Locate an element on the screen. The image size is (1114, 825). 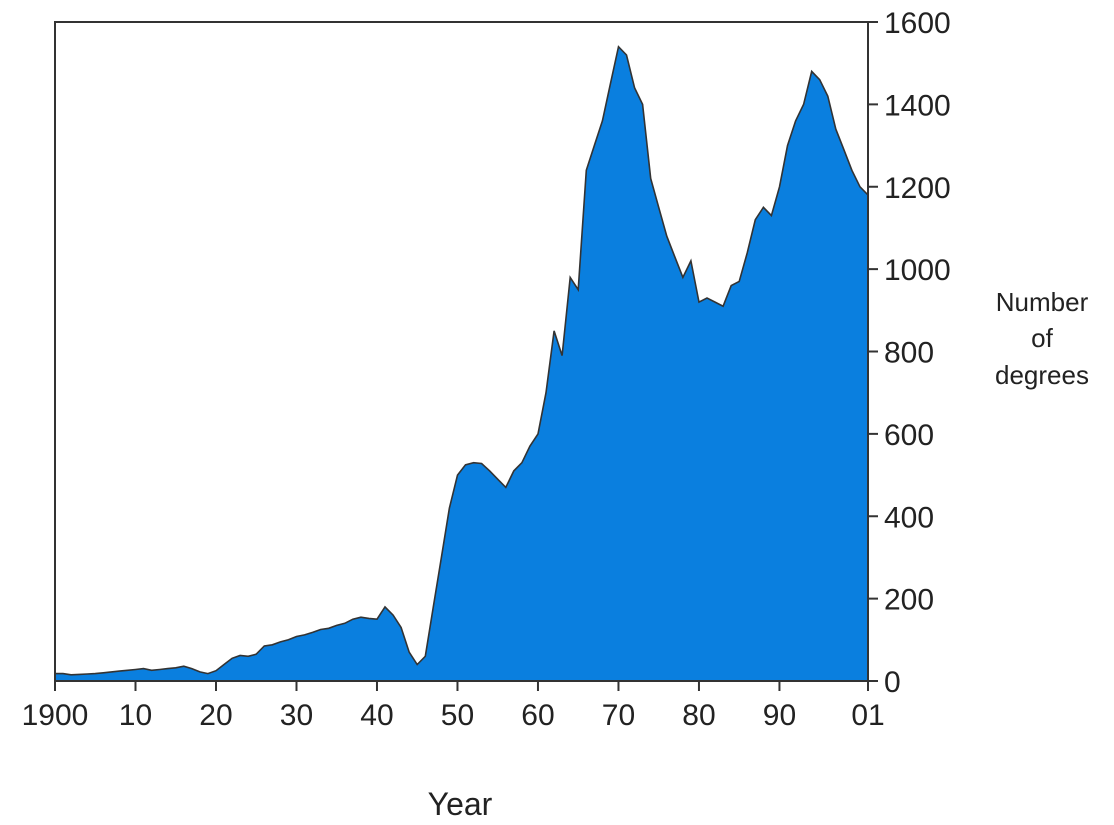
x-tick-label-60: 60 is located at coordinates (537, 715).